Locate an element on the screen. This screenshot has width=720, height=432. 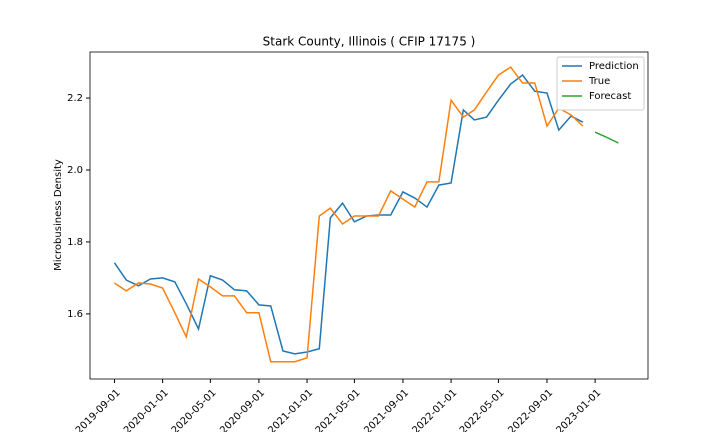
x-tick-label: 2021-09-01 is located at coordinates (386, 409).